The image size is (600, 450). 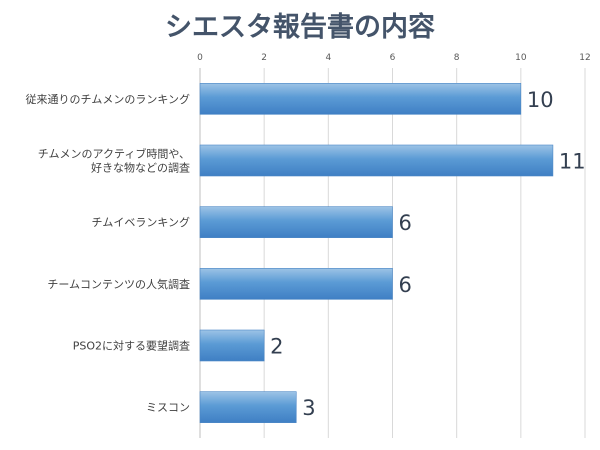 What do you see at coordinates (521, 58) in the screenshot?
I see `x-tick-label: 10` at bounding box center [521, 58].